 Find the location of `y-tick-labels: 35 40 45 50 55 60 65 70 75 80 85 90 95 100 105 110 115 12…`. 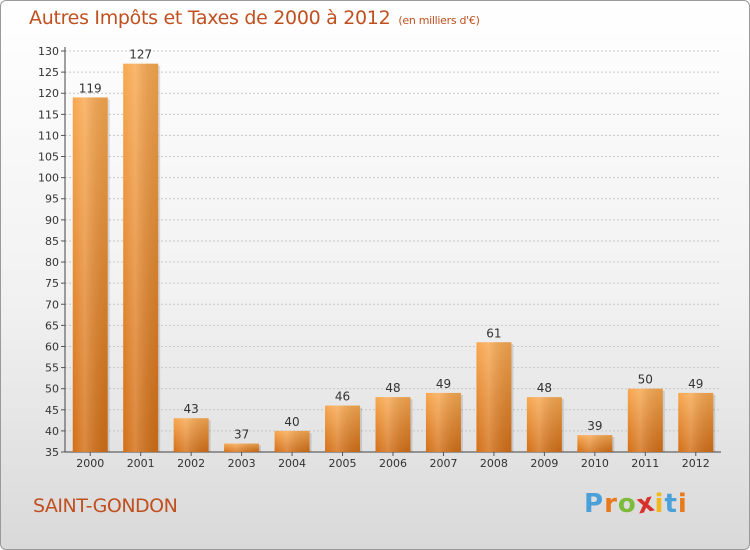

y-tick-labels: 35 40 45 50 55 60 65 70 75 80 85 90 95 100 105 110 115 12… is located at coordinates (48, 252).